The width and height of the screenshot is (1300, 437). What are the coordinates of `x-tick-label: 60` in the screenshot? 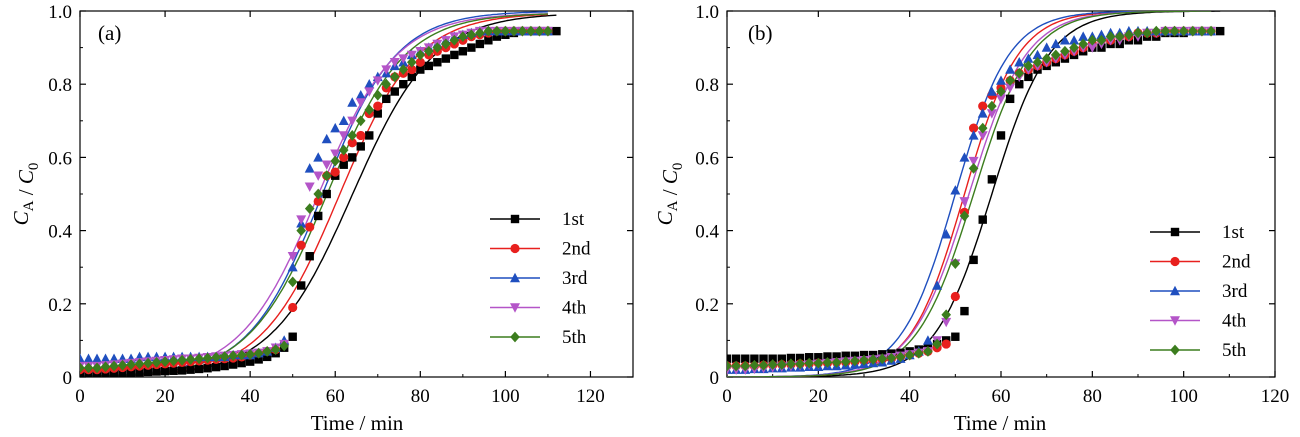 It's located at (1001, 396).